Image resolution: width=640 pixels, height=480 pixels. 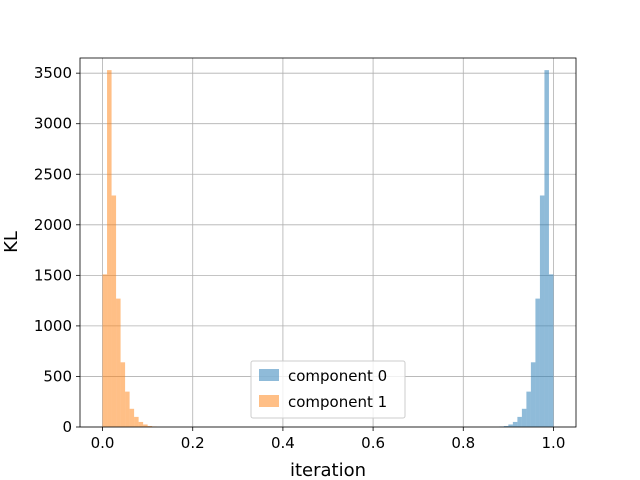 What do you see at coordinates (53, 73) in the screenshot?
I see `y-tick-label: 3500` at bounding box center [53, 73].